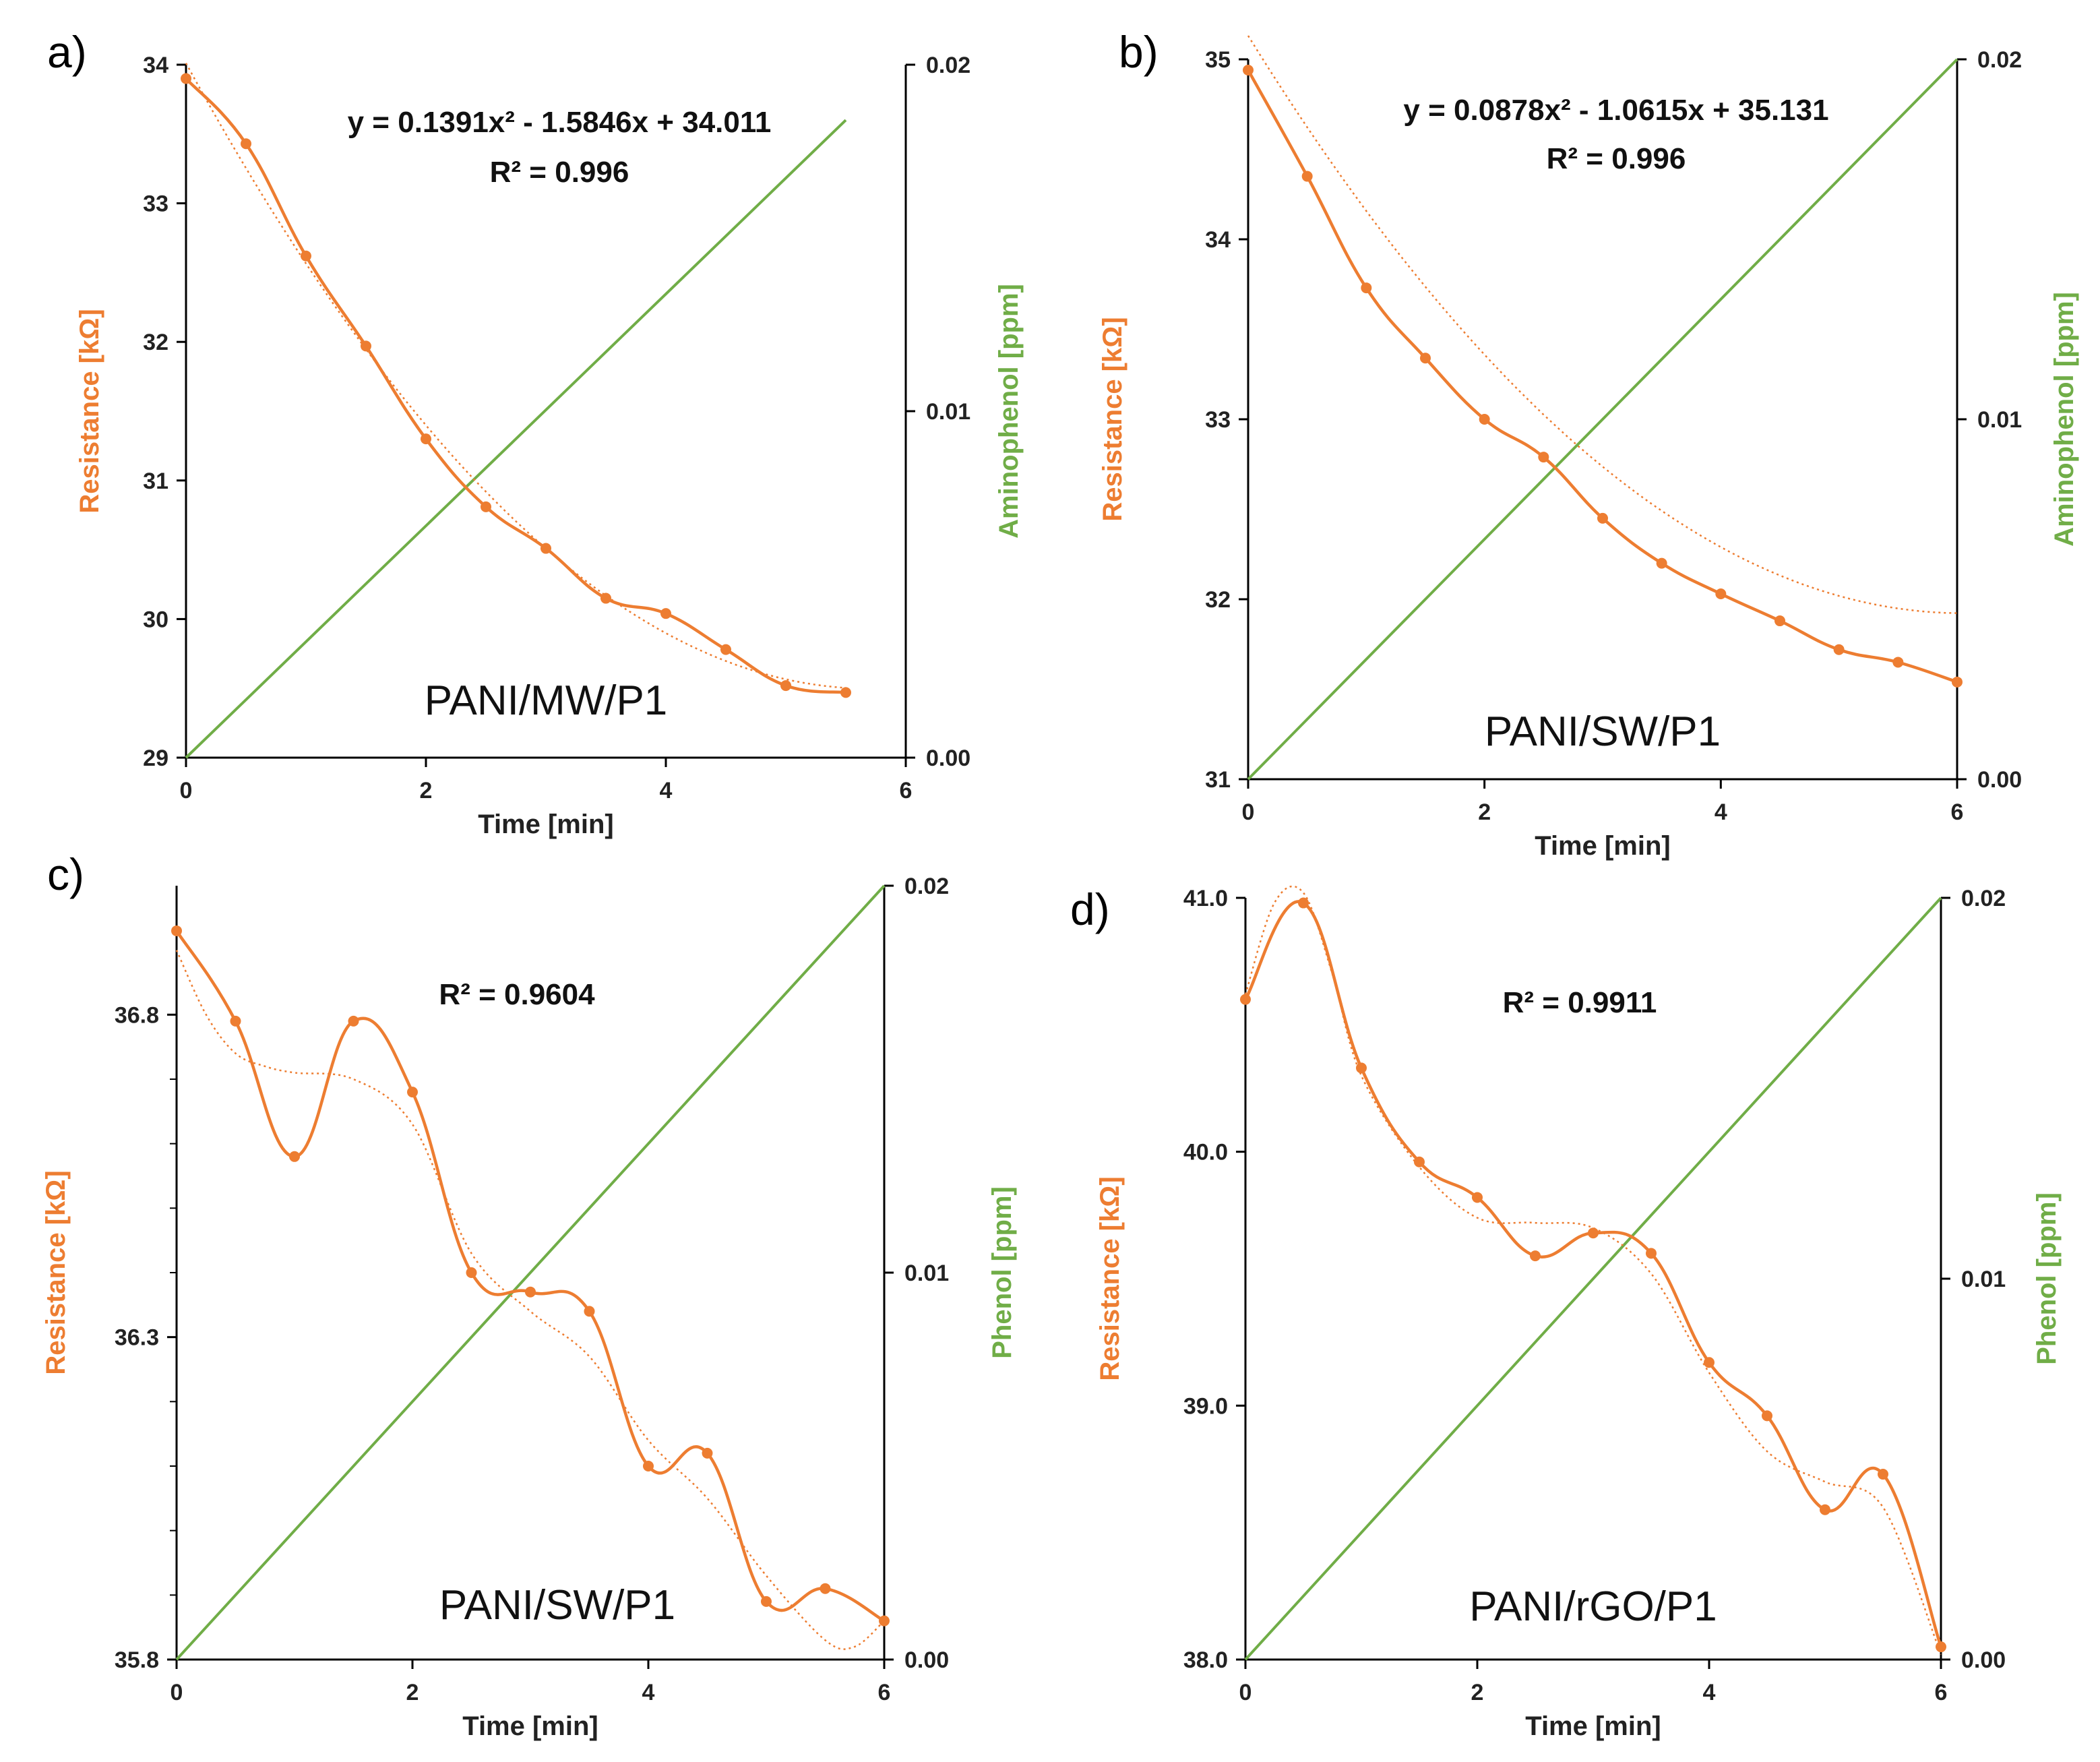 The height and width of the screenshot is (1762, 2100). Describe the element at coordinates (65, 874) in the screenshot. I see `panel-label: c)` at that location.